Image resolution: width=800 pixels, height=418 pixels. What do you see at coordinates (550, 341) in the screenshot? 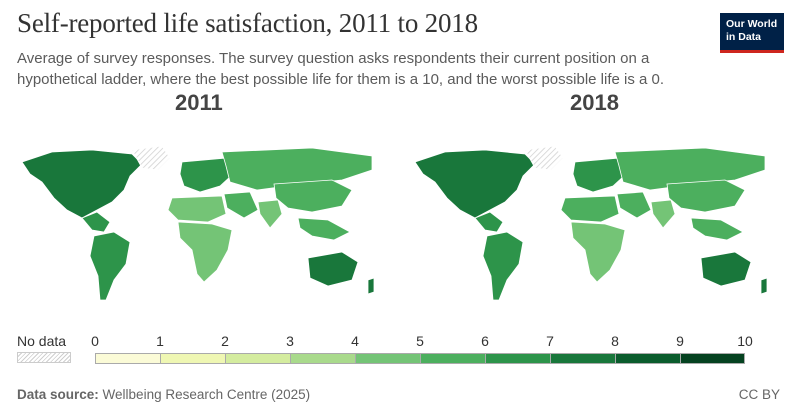
I see `legend-tick-label: 7` at bounding box center [550, 341].